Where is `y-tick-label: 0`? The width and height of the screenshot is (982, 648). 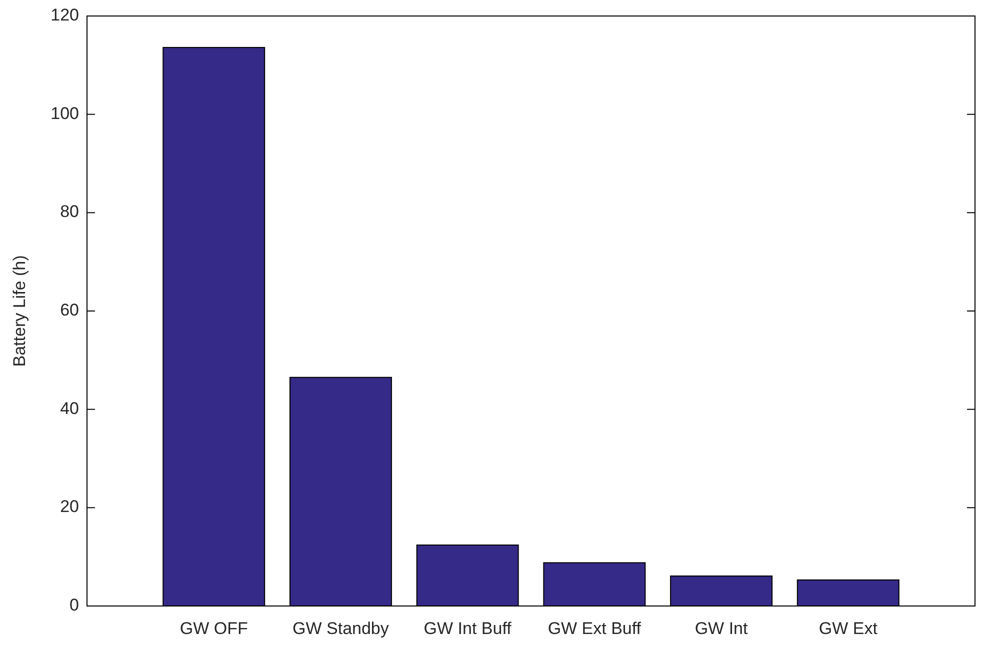 y-tick-label: 0 is located at coordinates (74, 604).